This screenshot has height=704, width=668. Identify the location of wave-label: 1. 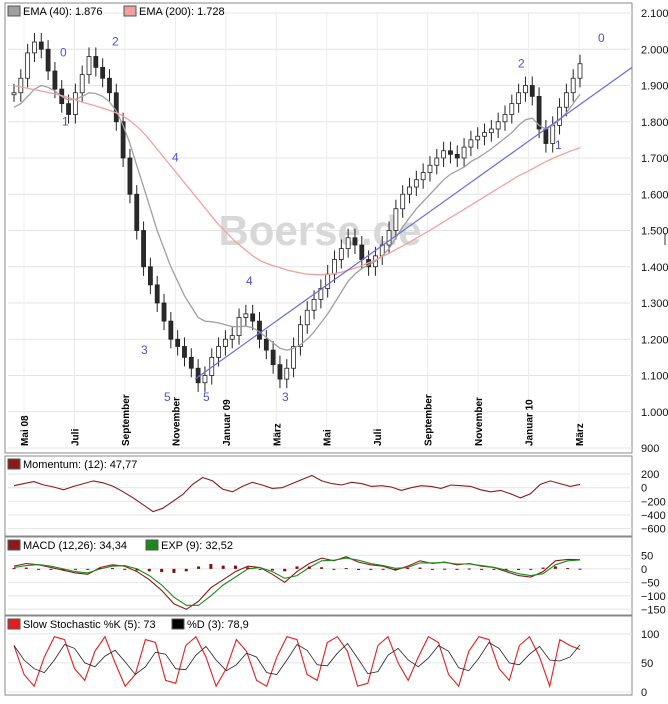
(558, 145).